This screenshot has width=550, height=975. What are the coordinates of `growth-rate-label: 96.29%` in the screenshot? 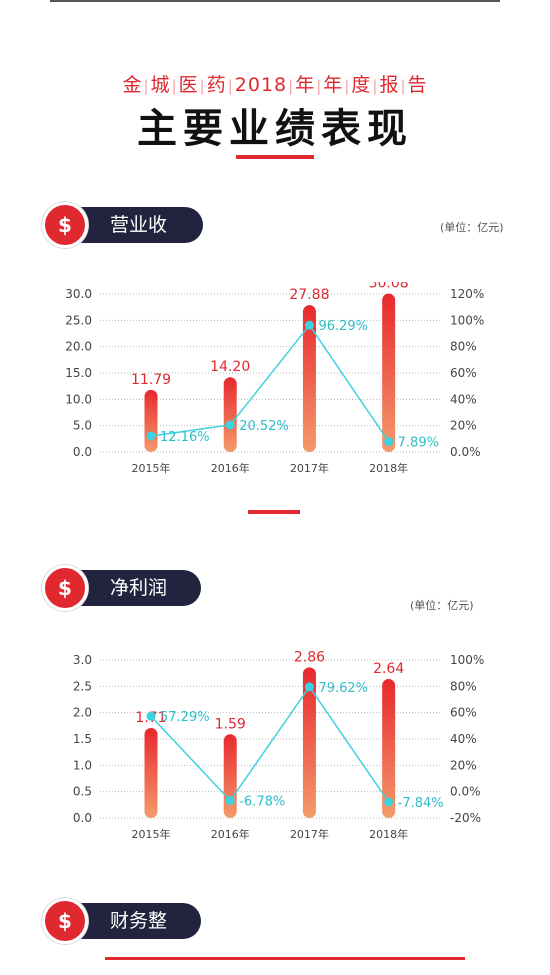 It's located at (343, 326).